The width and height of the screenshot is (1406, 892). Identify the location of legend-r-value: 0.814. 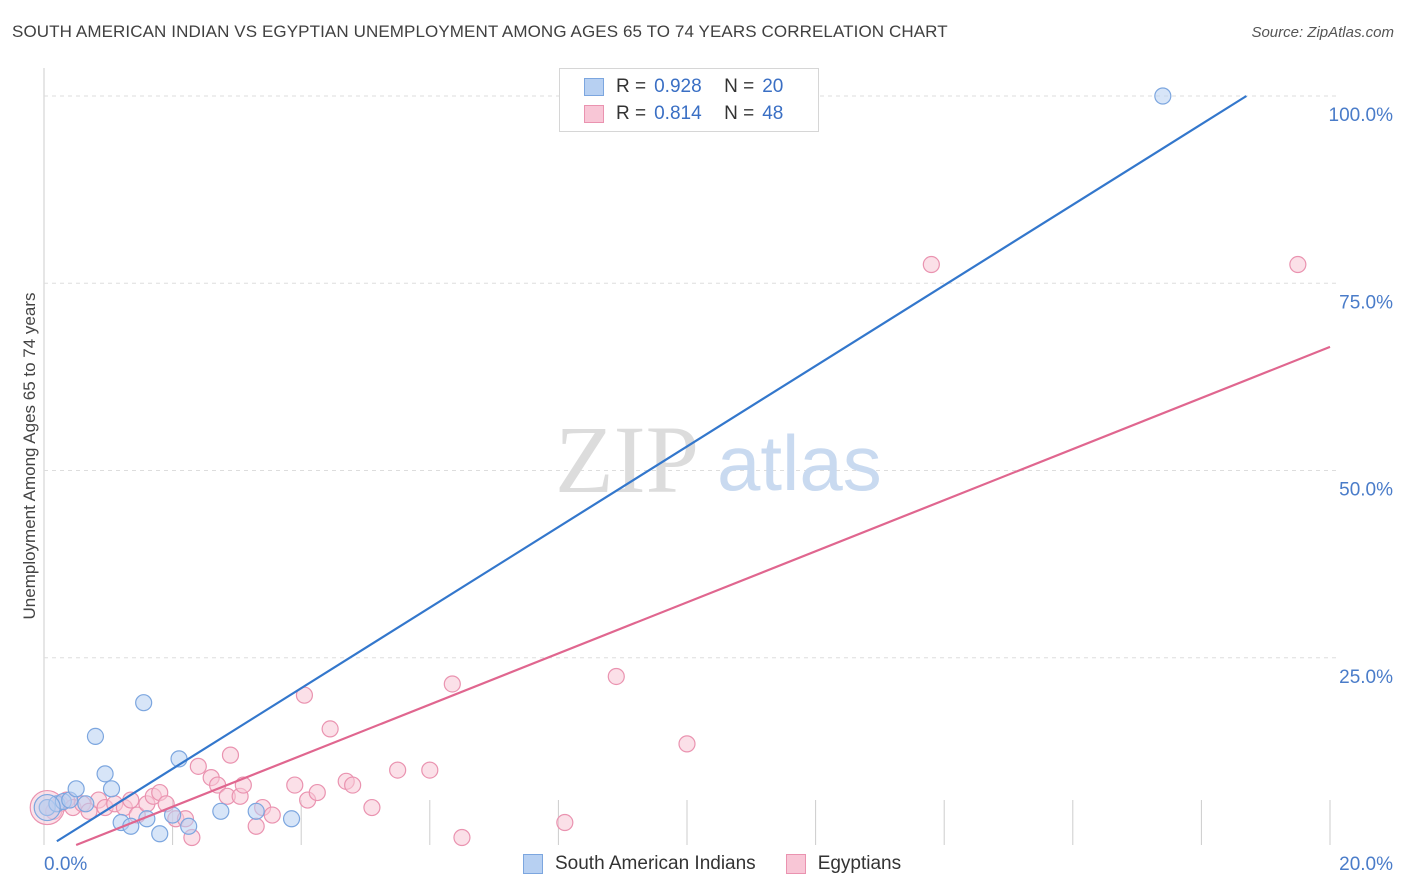
(678, 113).